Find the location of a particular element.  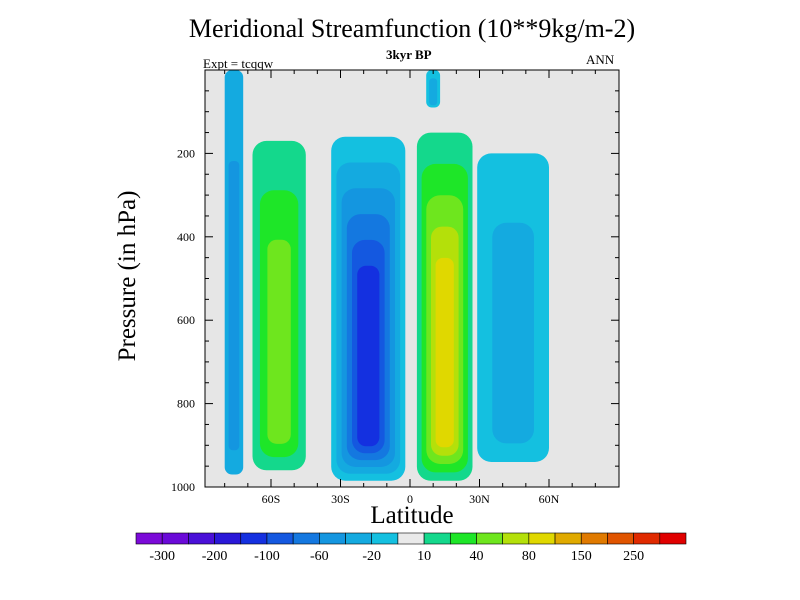

colorbar-label: 150 is located at coordinates (581, 556).